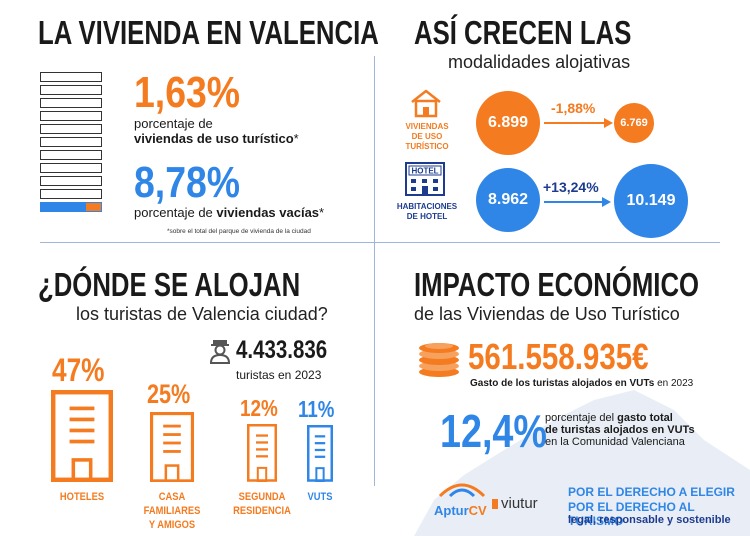 This screenshot has height=536, width=750. I want to click on slogan-line-2: POR EL DERECHO AL TURISMO, so click(631, 514).